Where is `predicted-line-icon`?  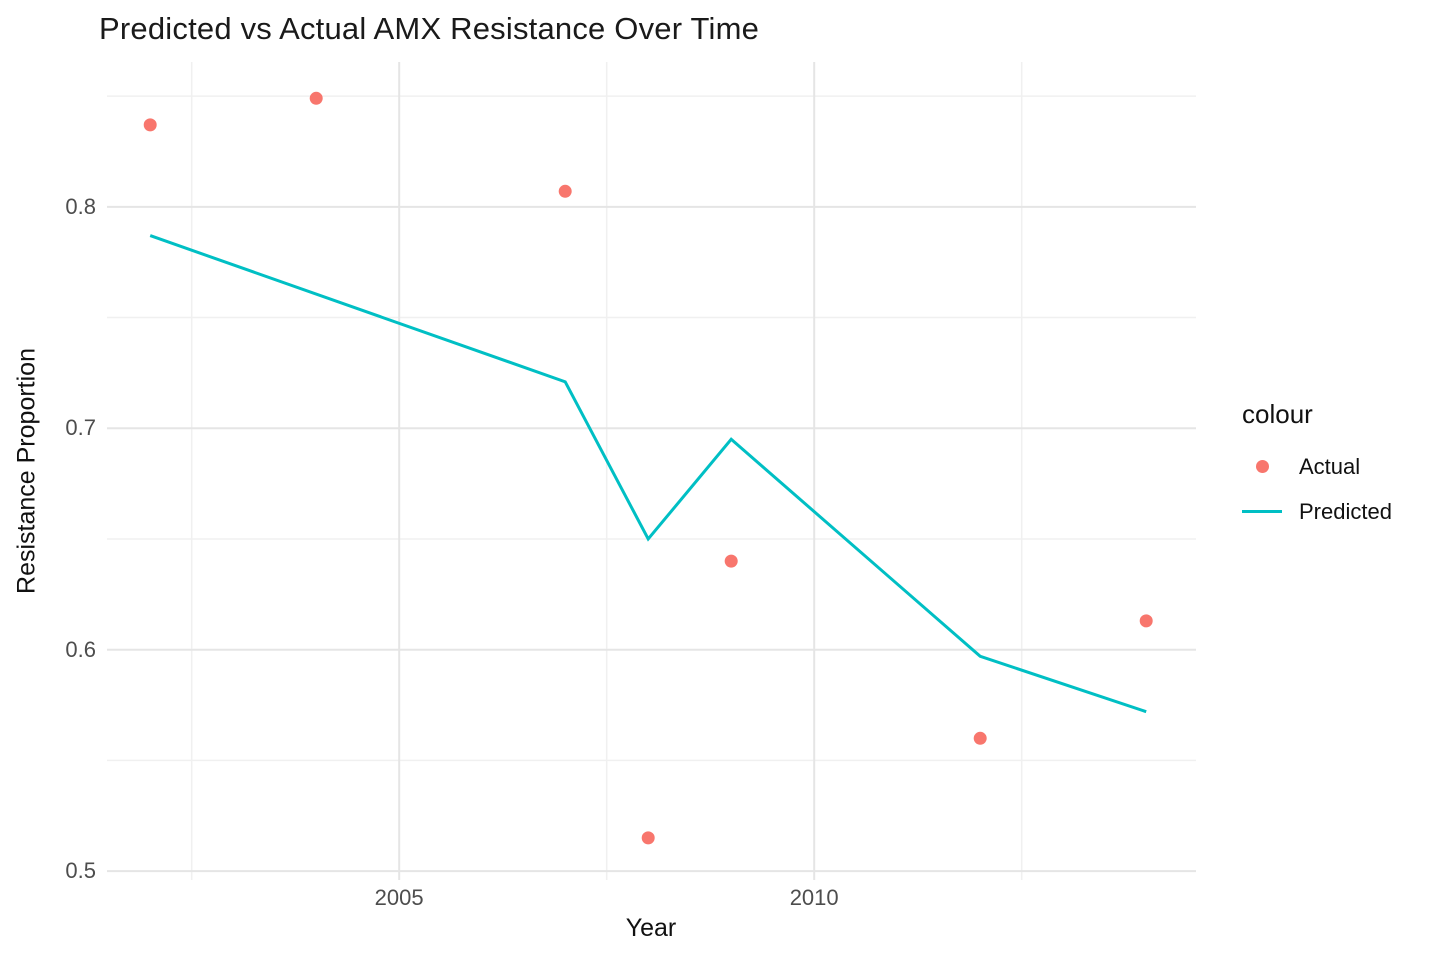
predicted-line-icon is located at coordinates (1262, 511).